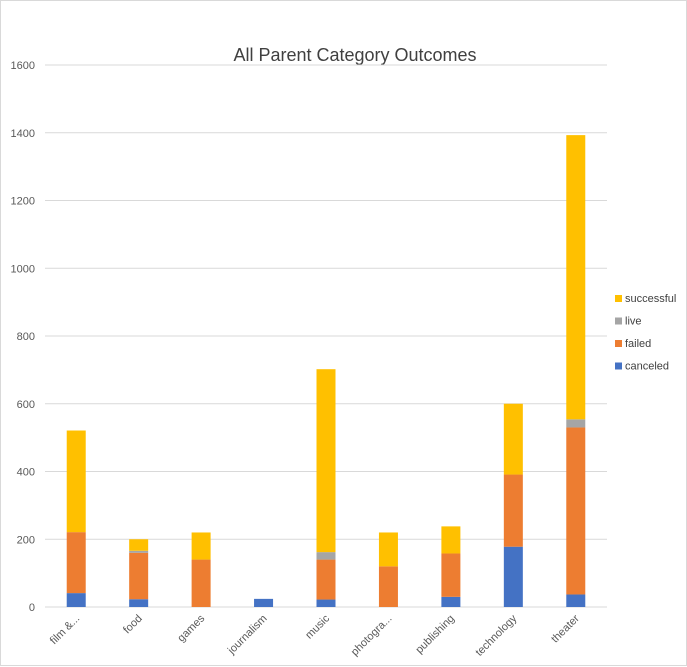 This screenshot has width=687, height=667. What do you see at coordinates (618, 343) in the screenshot?
I see `legend-swatch-failed` at bounding box center [618, 343].